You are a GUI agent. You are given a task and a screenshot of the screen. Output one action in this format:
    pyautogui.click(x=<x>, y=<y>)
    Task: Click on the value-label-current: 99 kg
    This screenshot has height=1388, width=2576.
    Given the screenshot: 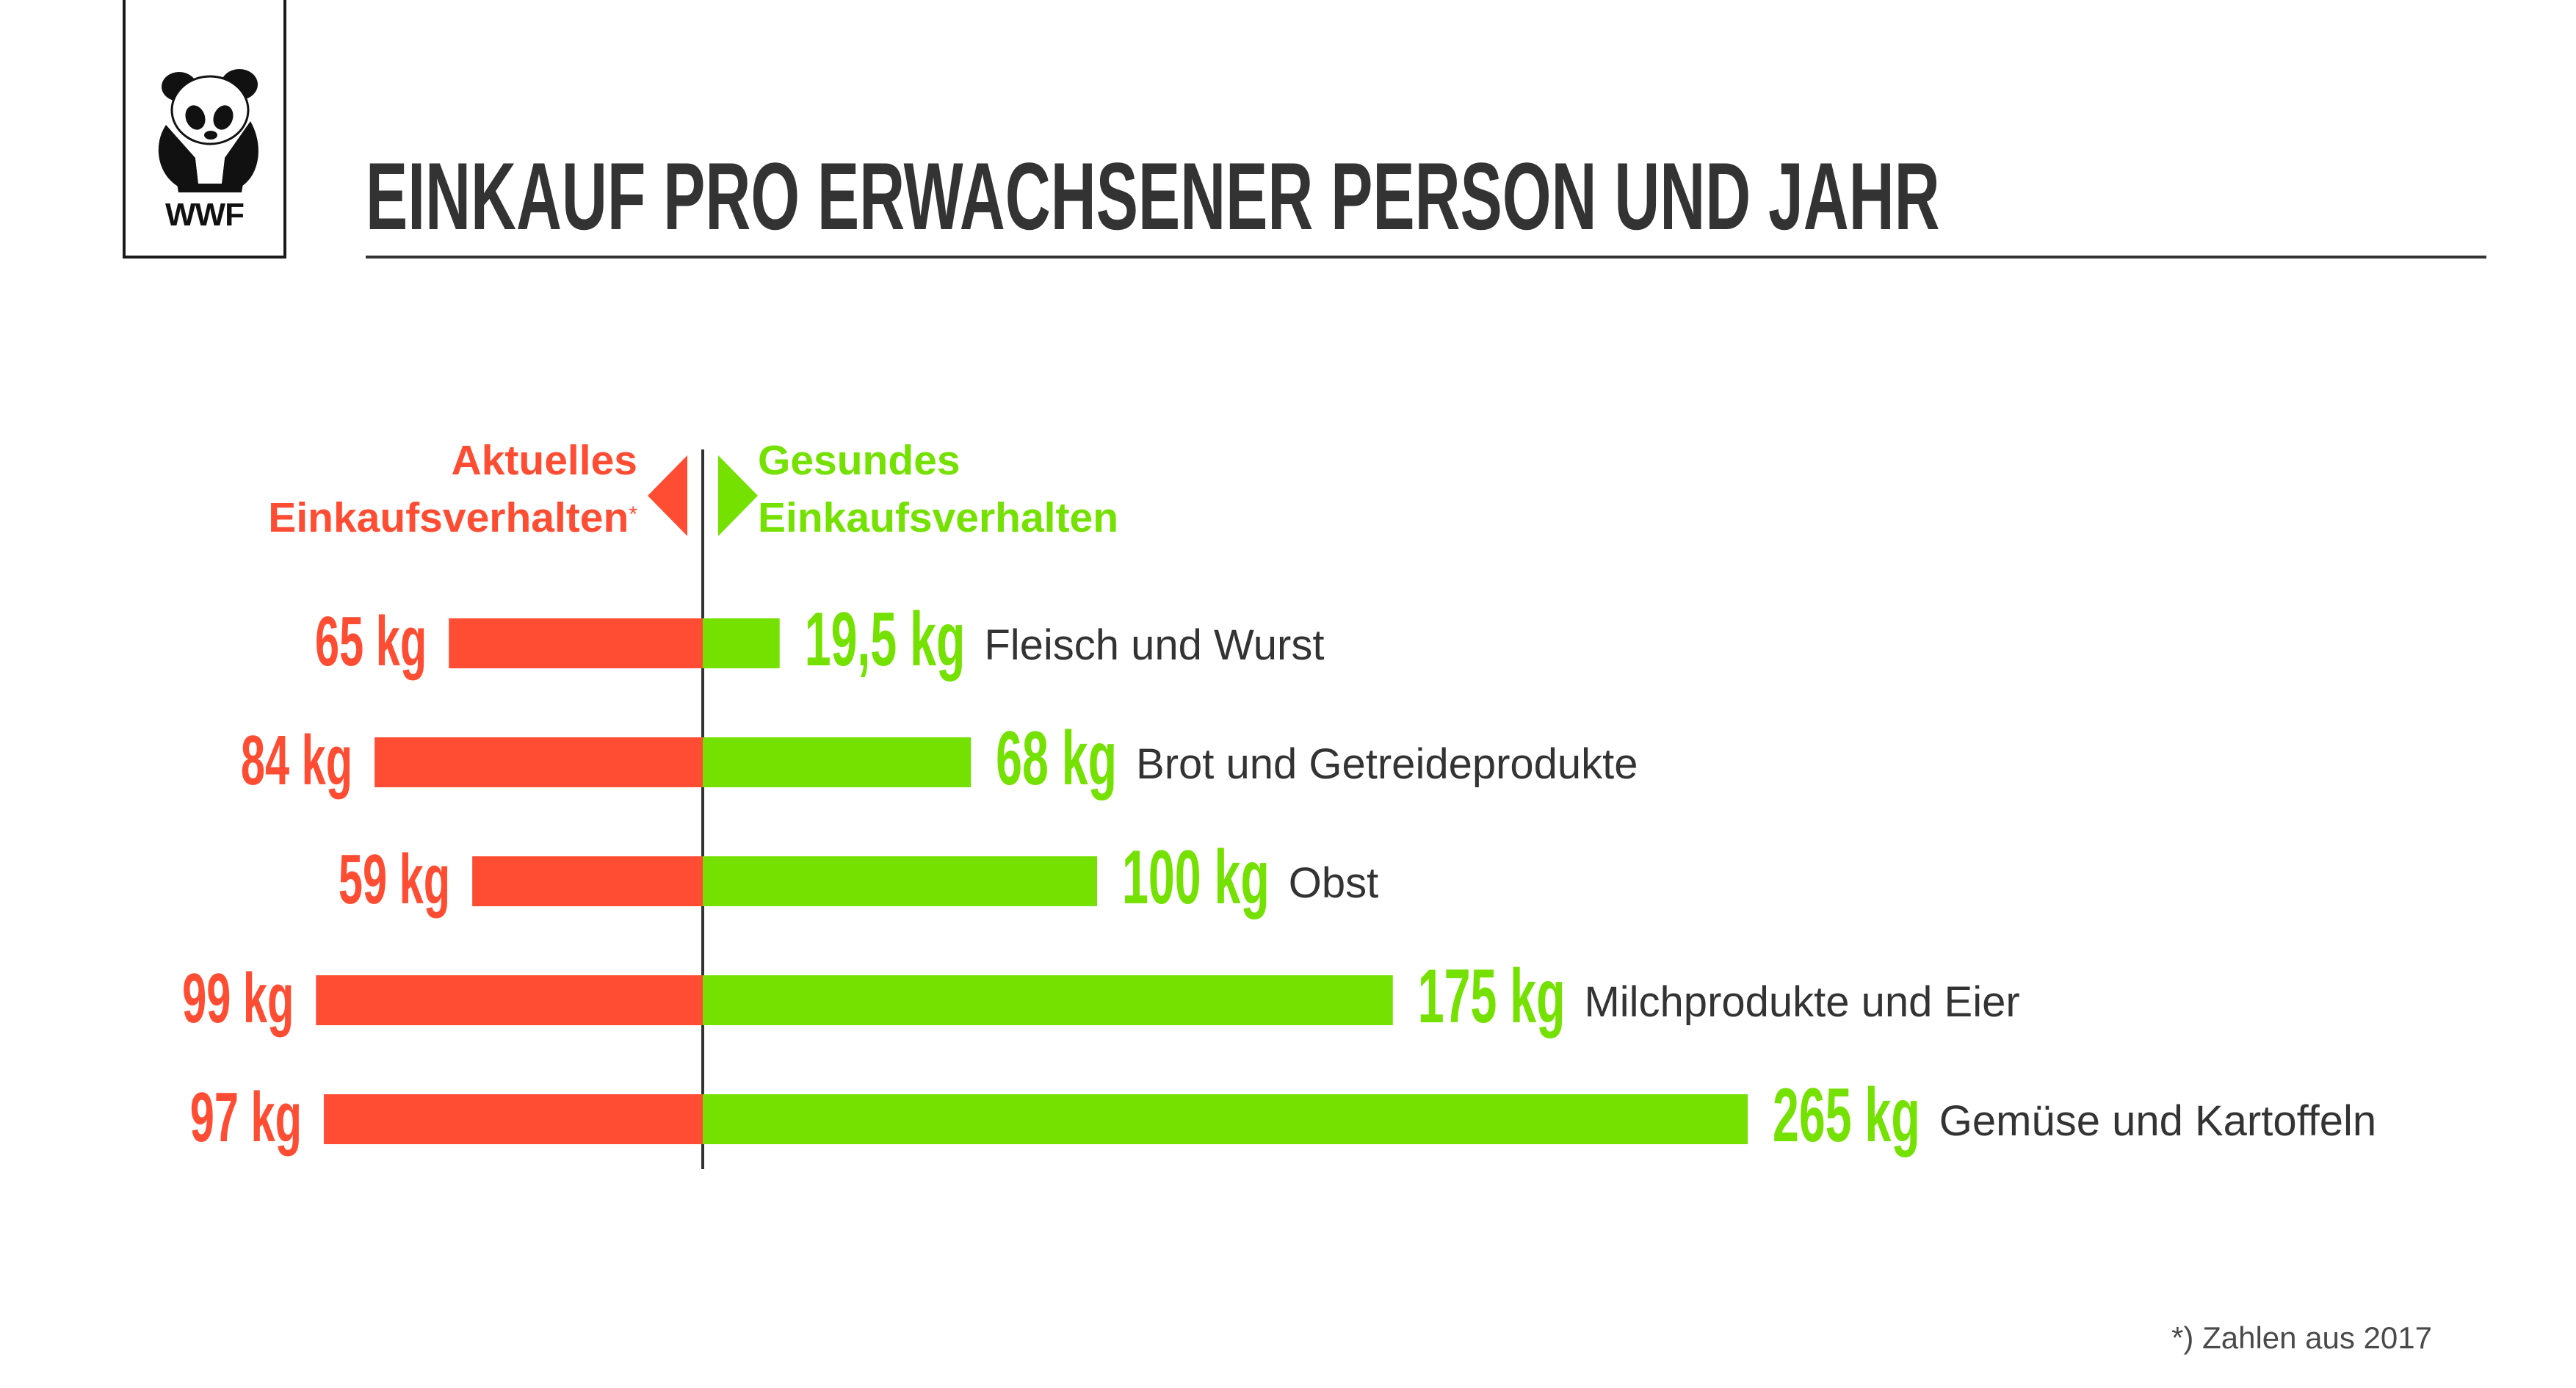 What is the action you would take?
    pyautogui.click(x=238, y=997)
    